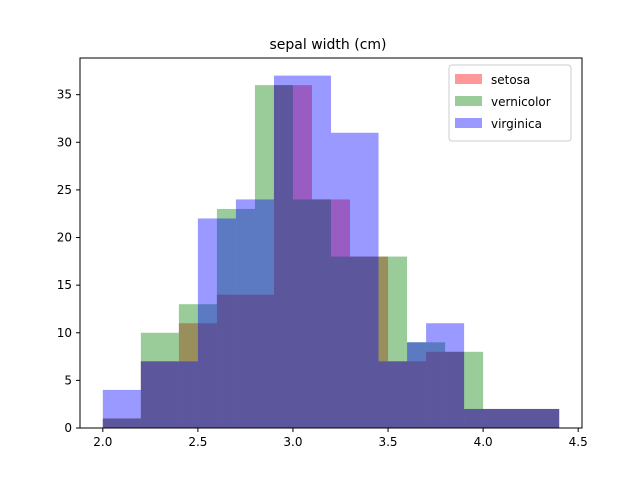  What do you see at coordinates (64, 142) in the screenshot?
I see `y-tick-label: 30` at bounding box center [64, 142].